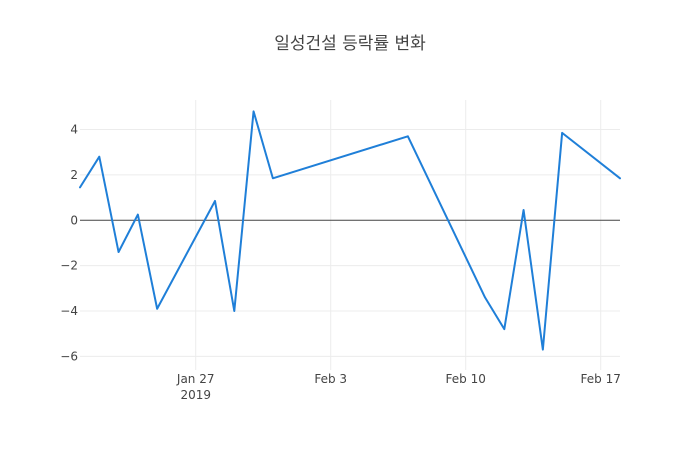 The width and height of the screenshot is (700, 450). Describe the element at coordinates (330, 379) in the screenshot. I see `x-tick-label: Feb 3` at that location.